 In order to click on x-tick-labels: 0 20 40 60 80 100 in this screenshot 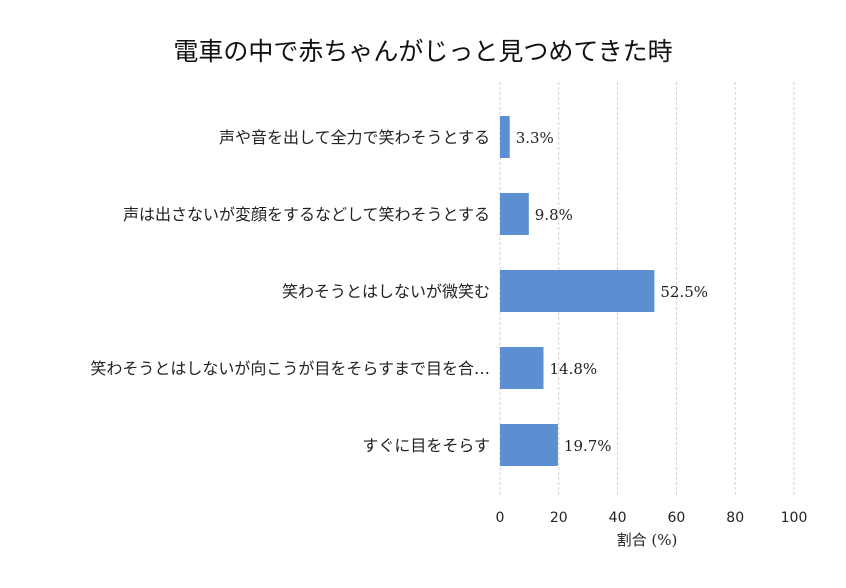, I will do `click(652, 518)`.